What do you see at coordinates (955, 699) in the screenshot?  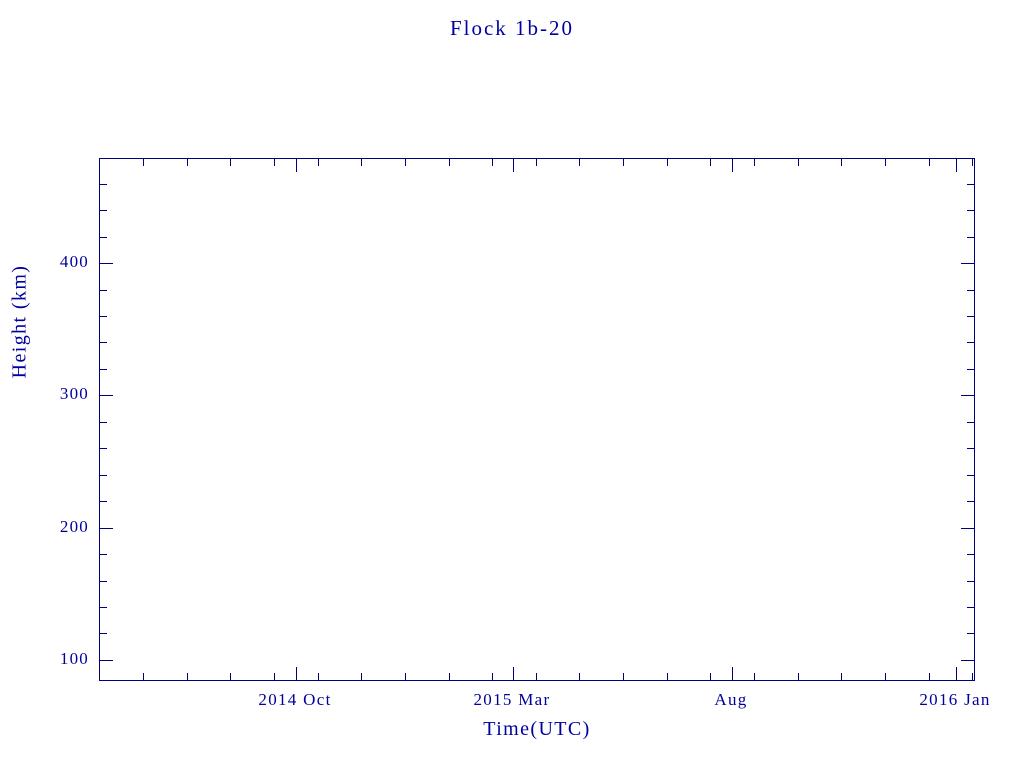 I see `x-axis-tick-label: 2016 Jan` at bounding box center [955, 699].